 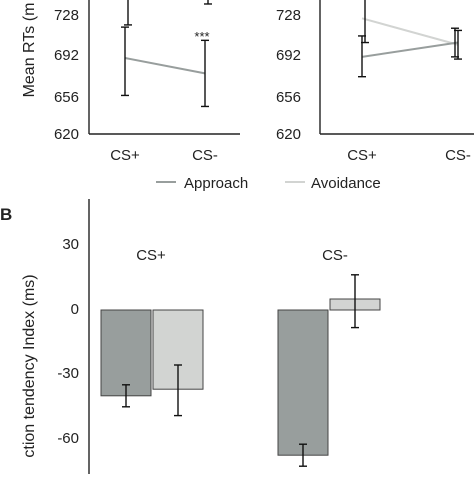 What do you see at coordinates (66, 55) in the screenshot?
I see `panel-a-left-y-tick-2: 692` at bounding box center [66, 55].